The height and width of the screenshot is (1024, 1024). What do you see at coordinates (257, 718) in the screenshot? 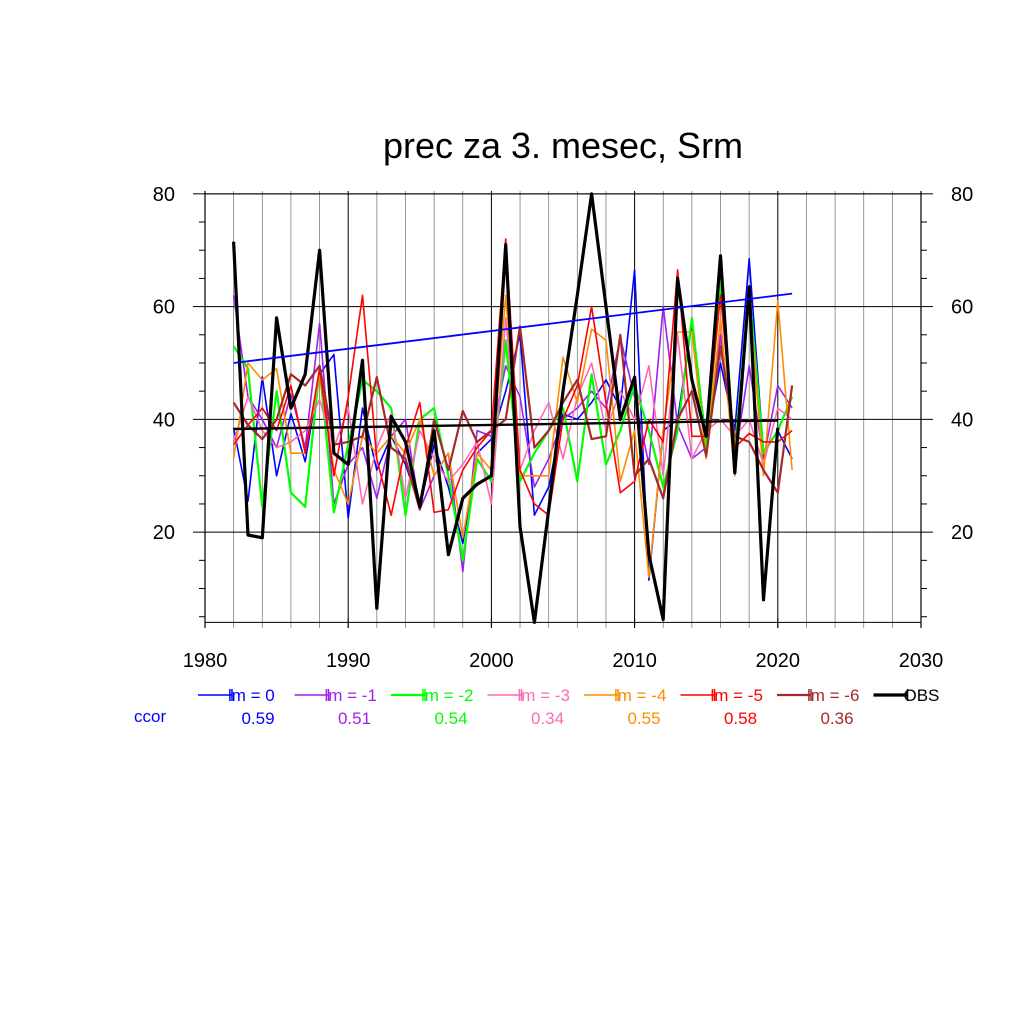
I see `ccor-value: 0.59` at bounding box center [257, 718].